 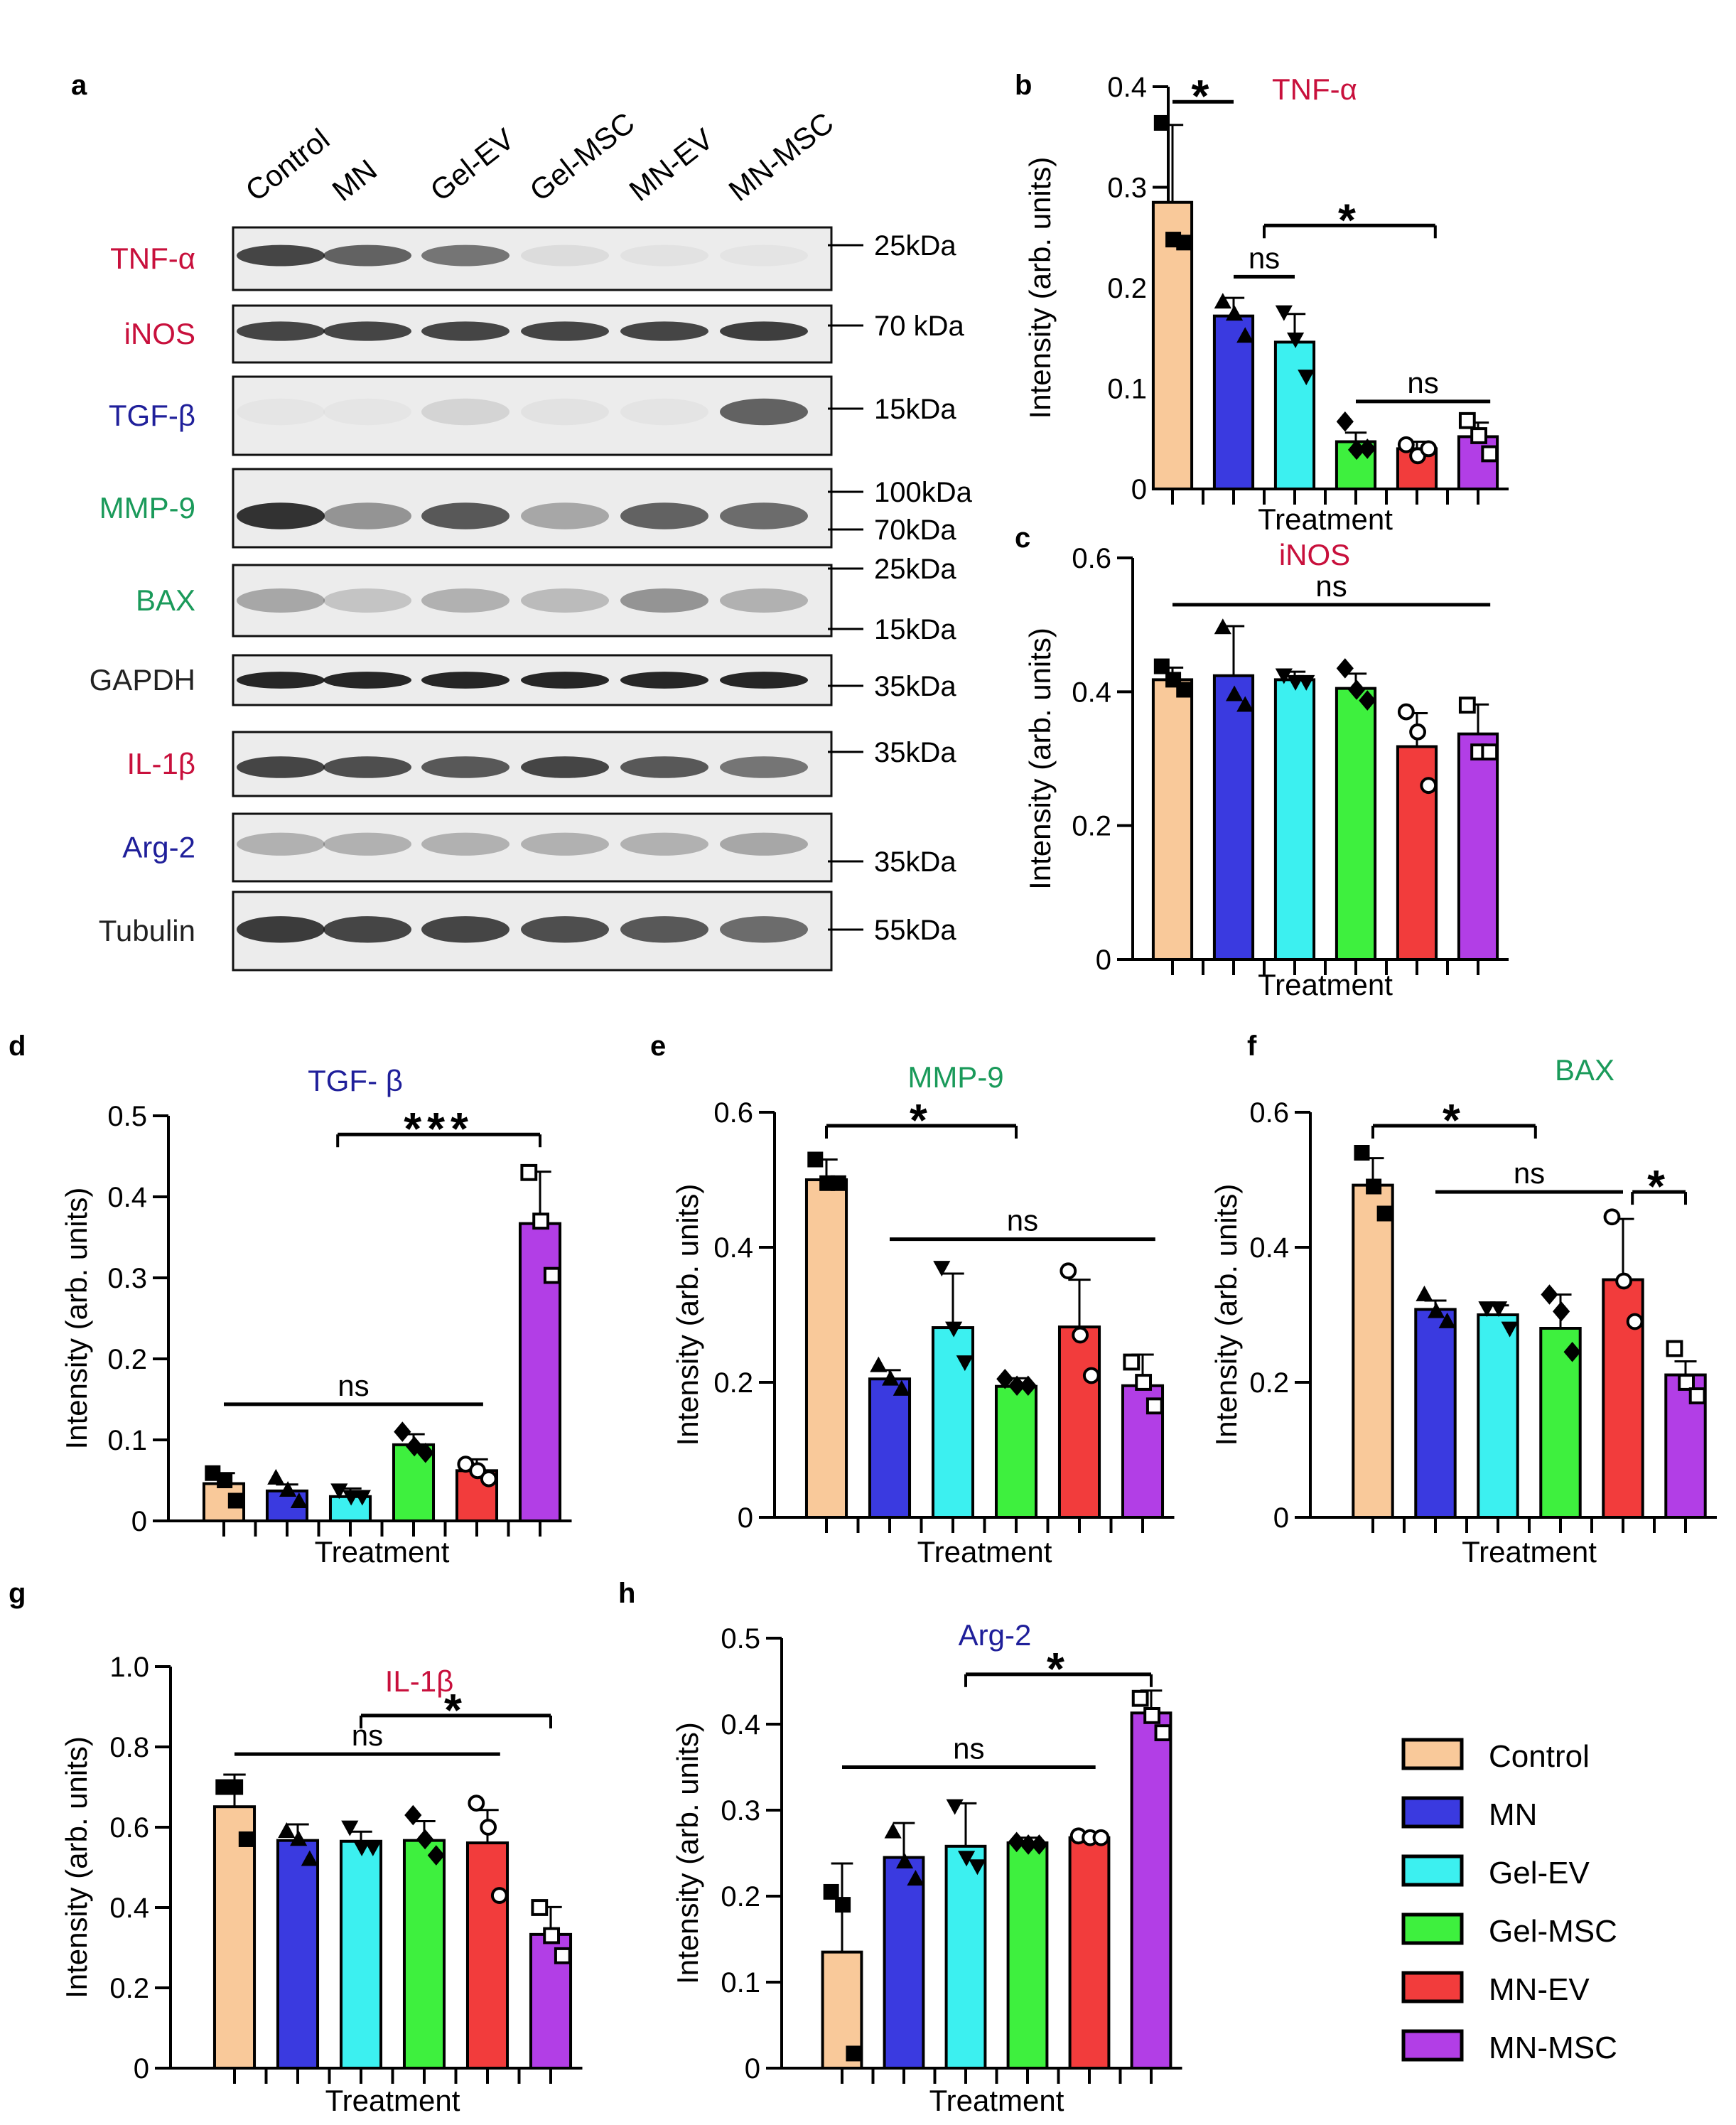 What do you see at coordinates (1539, 1989) in the screenshot?
I see `legend-label: MN-EV` at bounding box center [1539, 1989].